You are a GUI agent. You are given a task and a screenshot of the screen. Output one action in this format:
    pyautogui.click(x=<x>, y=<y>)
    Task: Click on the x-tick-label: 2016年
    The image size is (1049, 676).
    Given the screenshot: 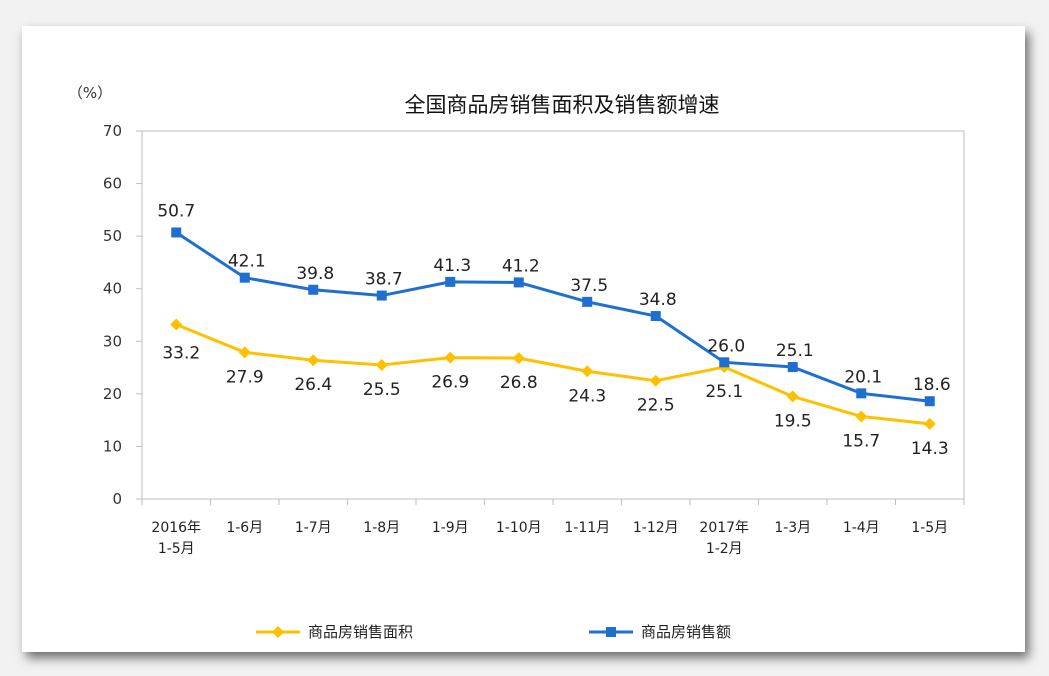 What is the action you would take?
    pyautogui.click(x=176, y=528)
    